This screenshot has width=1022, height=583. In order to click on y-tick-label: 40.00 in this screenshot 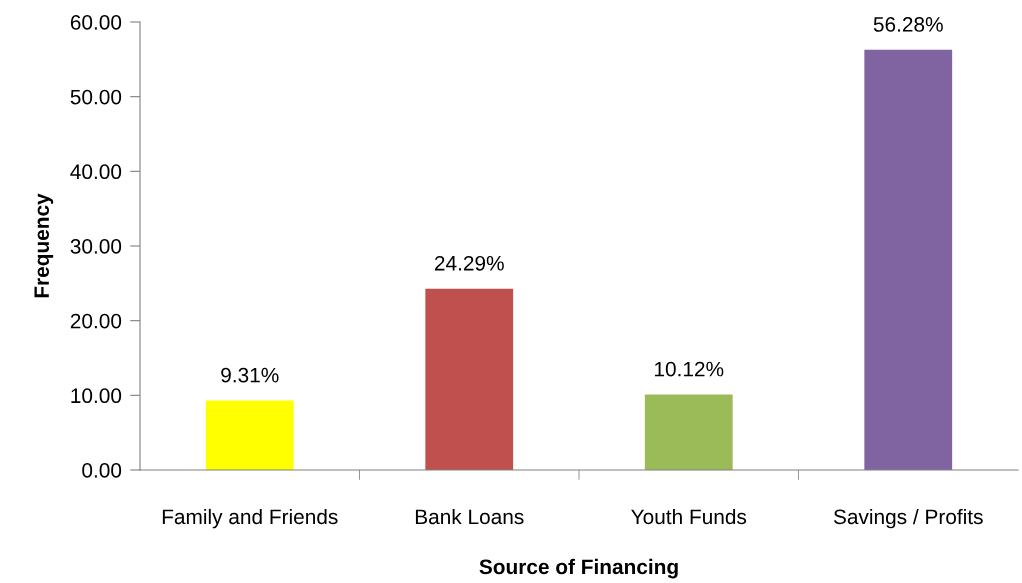, I will do `click(96, 172)`.